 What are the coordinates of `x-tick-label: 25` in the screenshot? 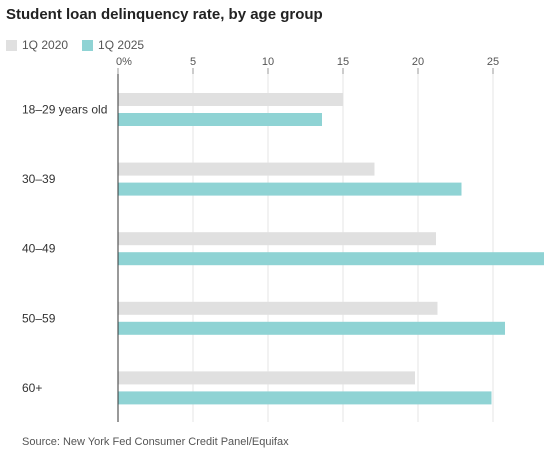 It's located at (493, 62).